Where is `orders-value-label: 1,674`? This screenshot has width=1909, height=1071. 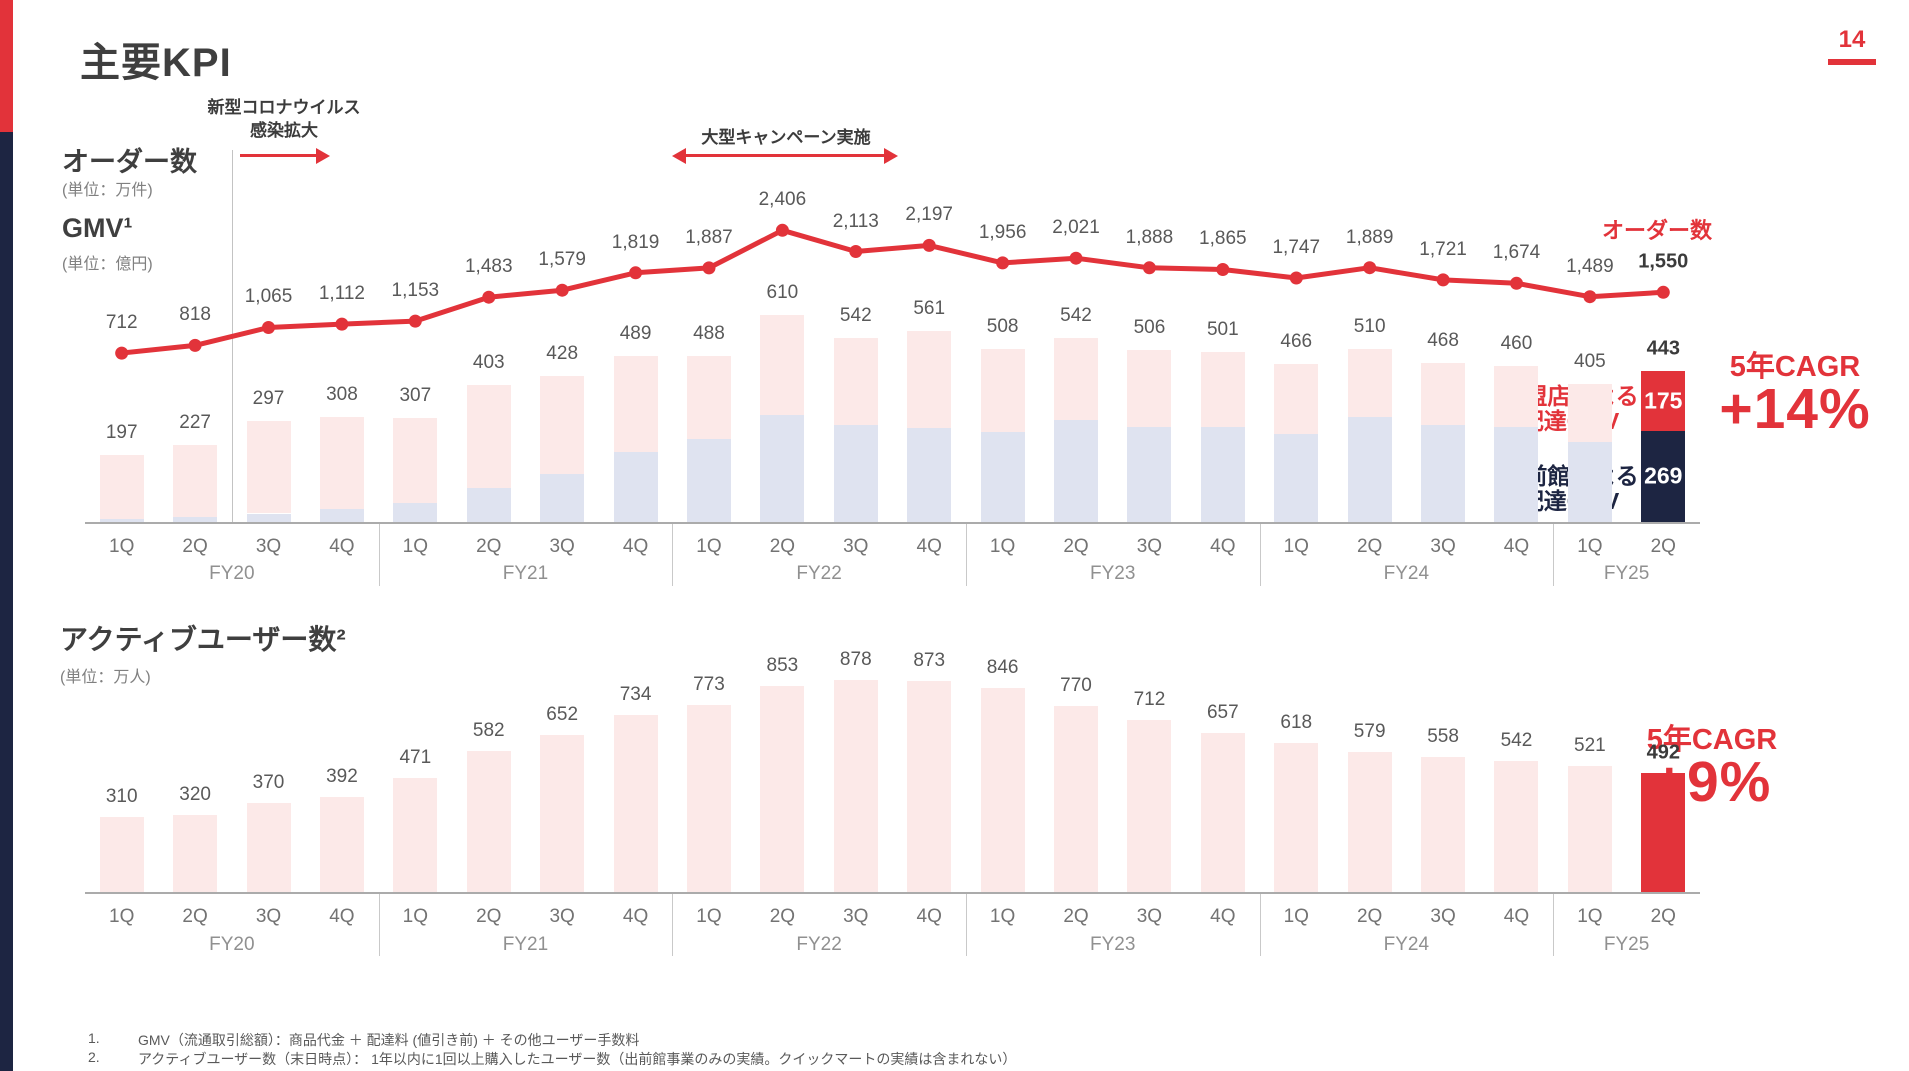 orders-value-label: 1,674 is located at coordinates (1516, 253).